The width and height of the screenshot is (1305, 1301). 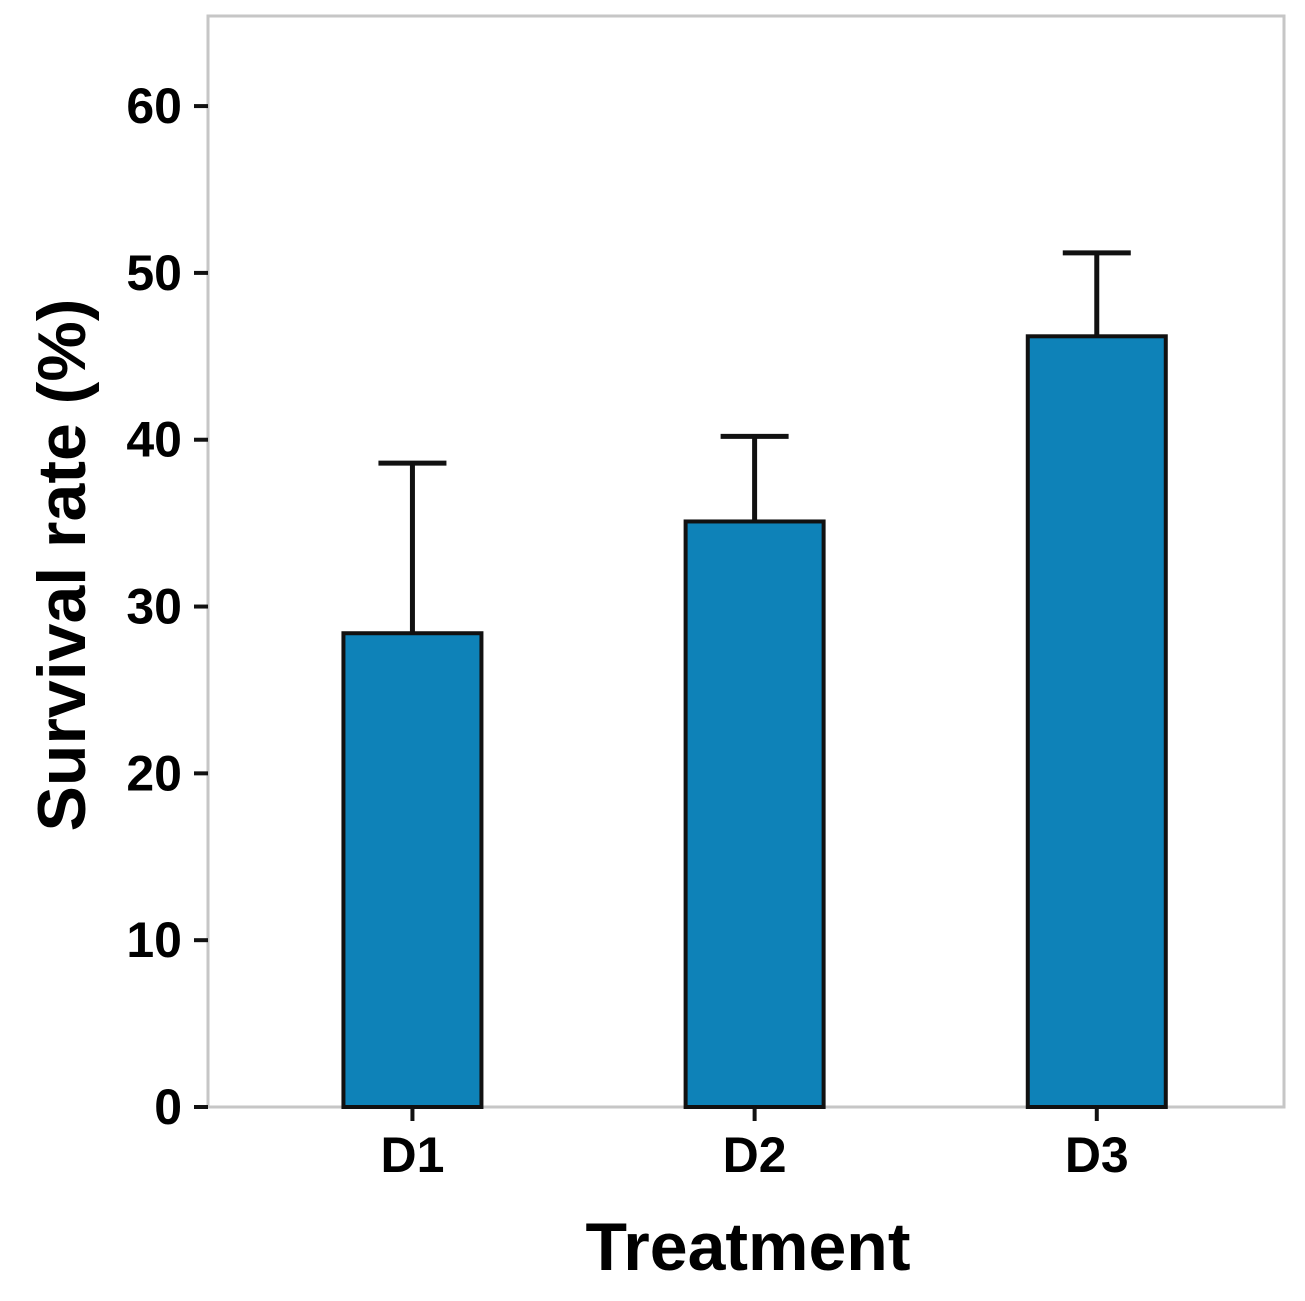 I want to click on y-tick-label-10: 10, so click(x=154, y=940).